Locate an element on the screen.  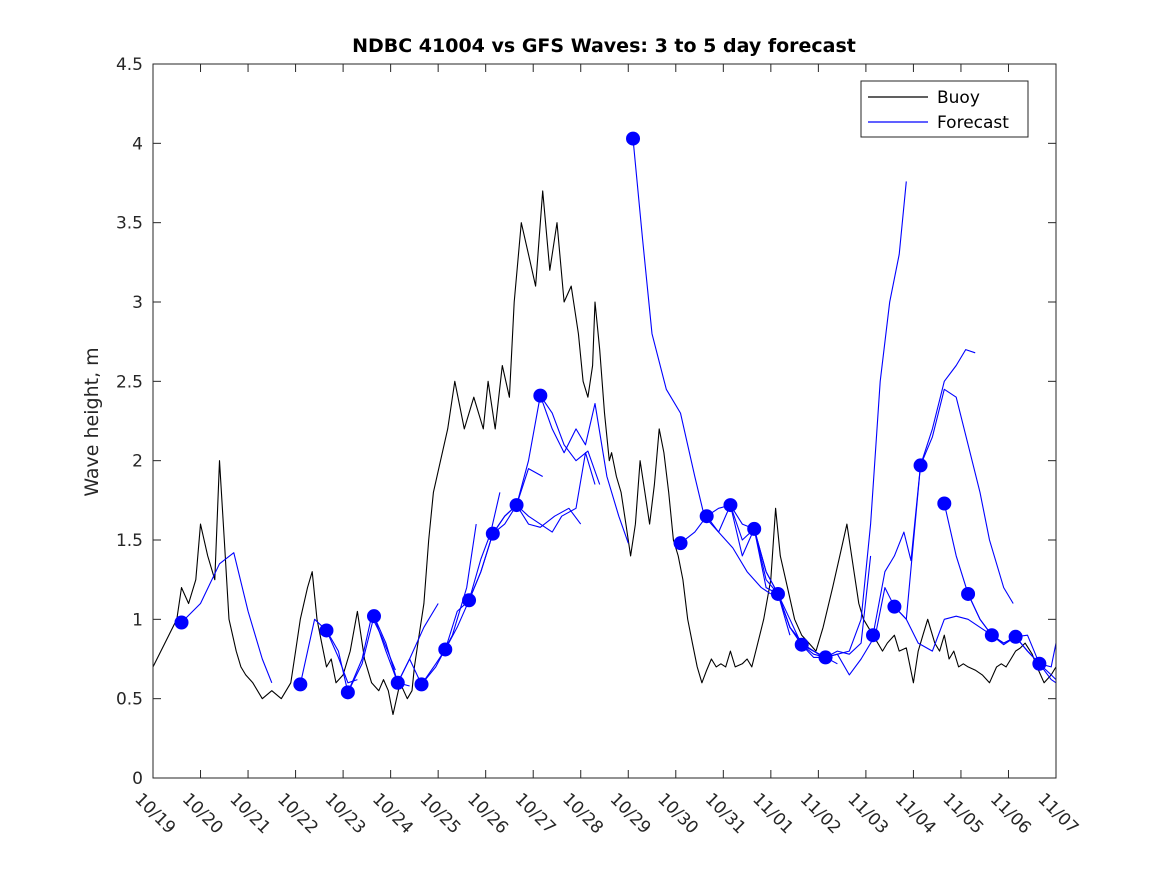
y-tick-label: 2.5 is located at coordinates (129, 382).